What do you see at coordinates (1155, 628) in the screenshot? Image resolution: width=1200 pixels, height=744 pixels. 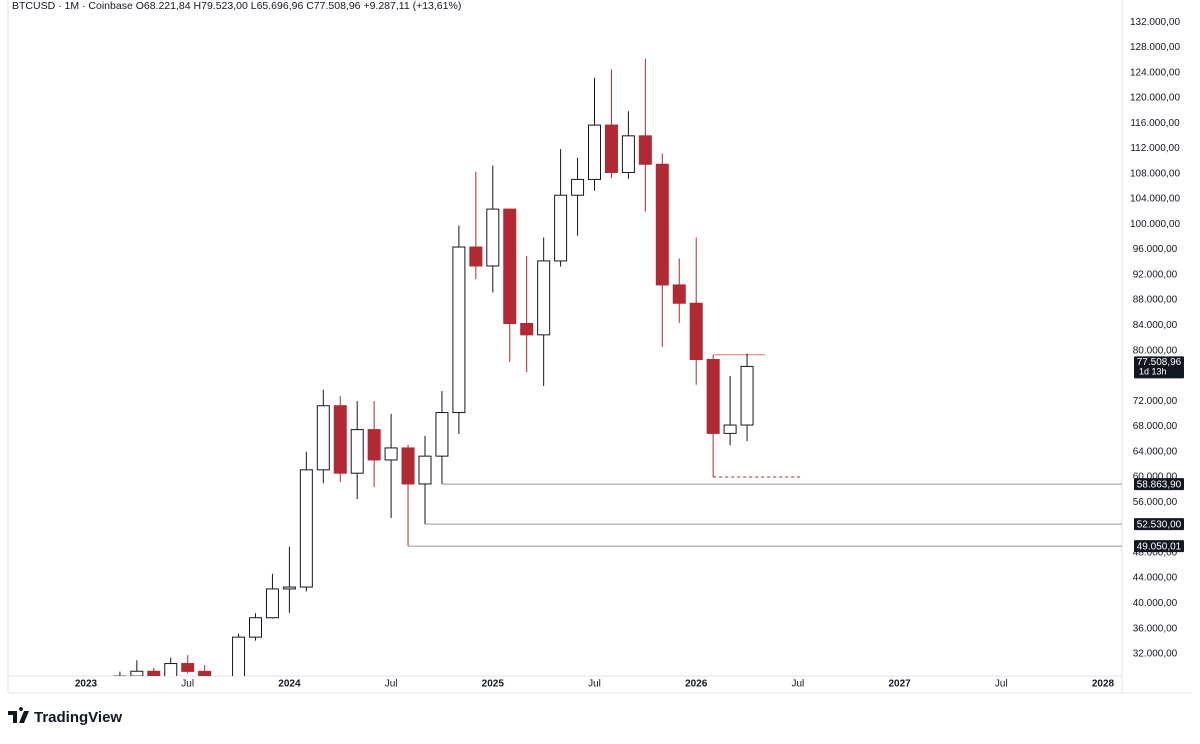 I see `y-tick-label: 36.000,00` at bounding box center [1155, 628].